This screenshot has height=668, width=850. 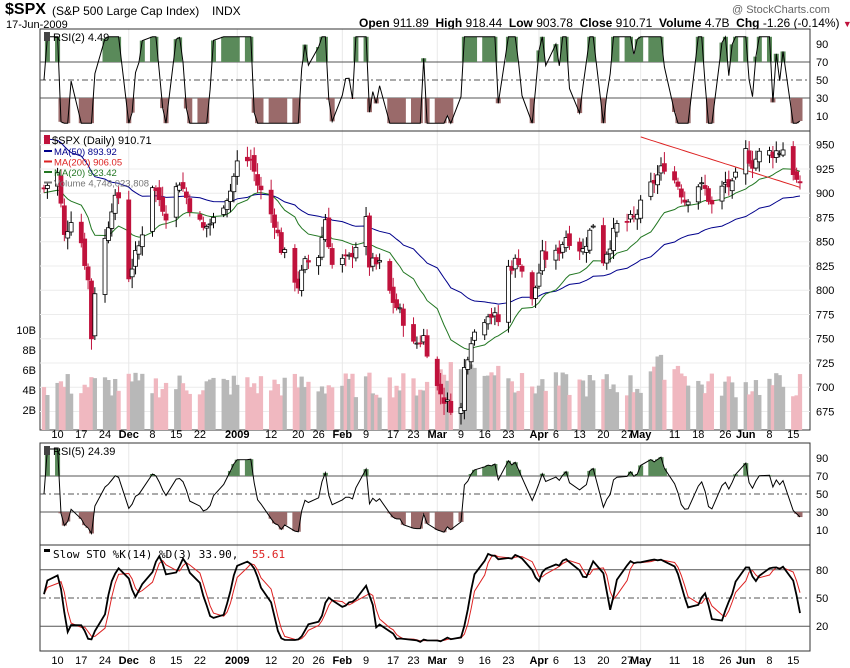 I want to click on price-tick-label: 950, so click(x=825, y=146).